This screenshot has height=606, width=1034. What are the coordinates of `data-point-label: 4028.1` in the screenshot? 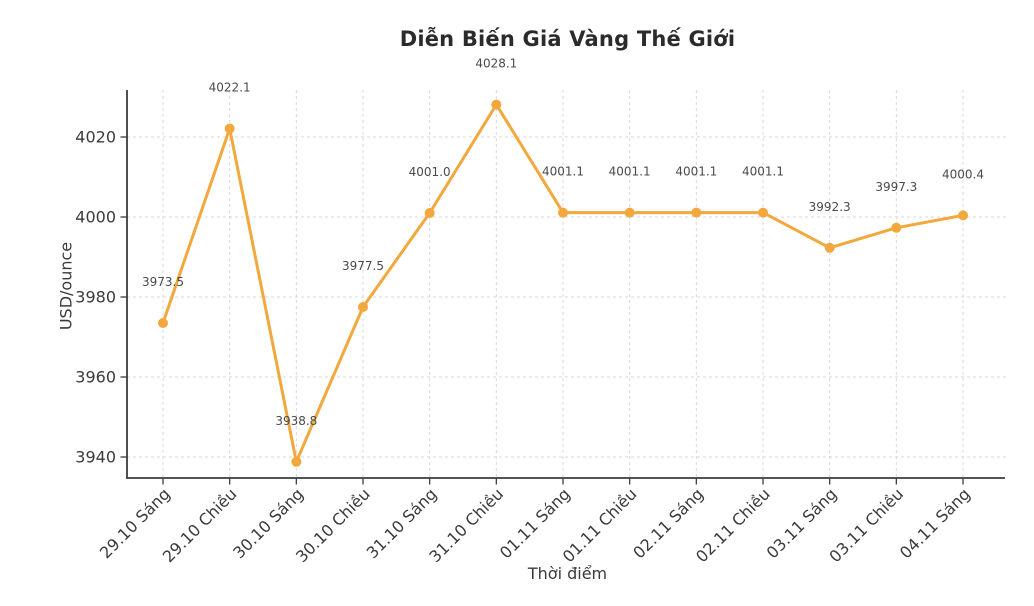 It's located at (496, 64).